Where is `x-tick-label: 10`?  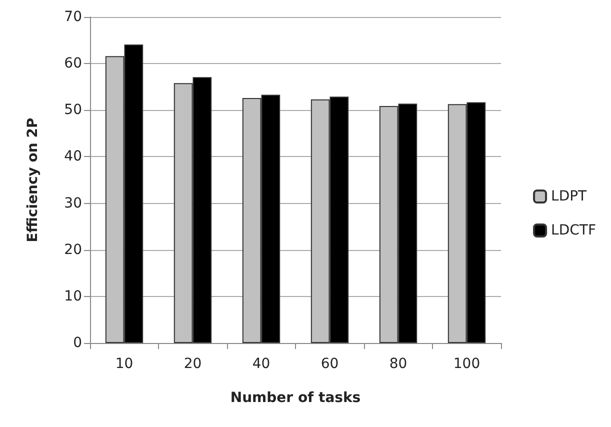 x-tick-label: 10 is located at coordinates (124, 364).